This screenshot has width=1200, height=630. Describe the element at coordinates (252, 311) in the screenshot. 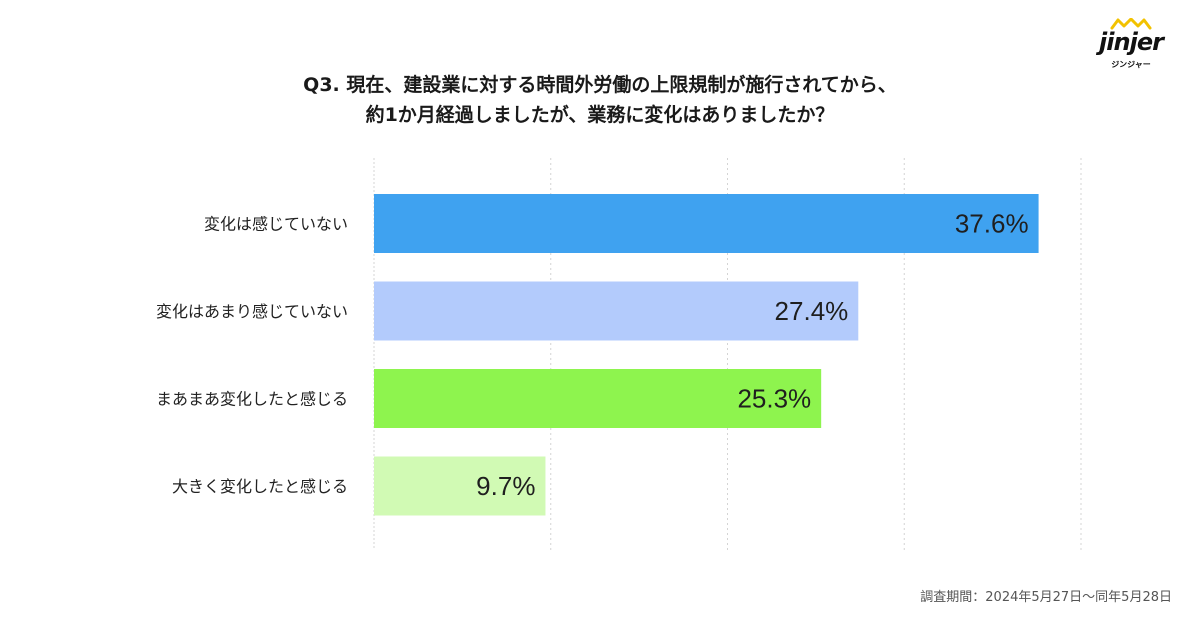

I see `category-label: 変化はあまり感じていない` at that location.